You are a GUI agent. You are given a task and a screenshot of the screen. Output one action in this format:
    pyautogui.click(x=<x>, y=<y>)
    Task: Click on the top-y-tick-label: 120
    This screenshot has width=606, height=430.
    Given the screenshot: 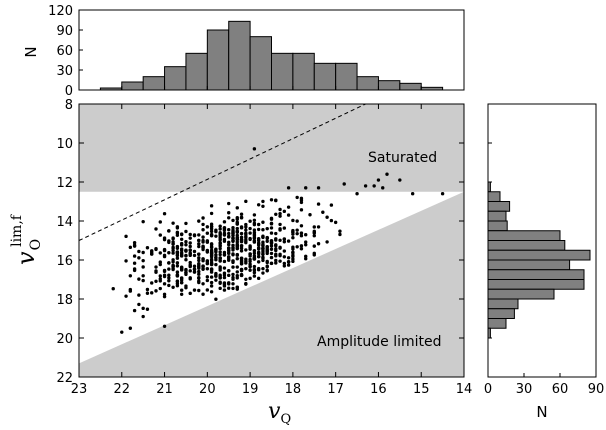 What is the action you would take?
    pyautogui.click(x=60, y=11)
    